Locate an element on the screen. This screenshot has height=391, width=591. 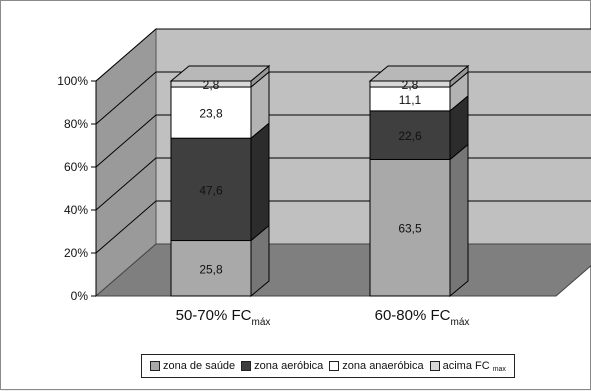
y-tick-label: 0% is located at coordinates (80, 296).